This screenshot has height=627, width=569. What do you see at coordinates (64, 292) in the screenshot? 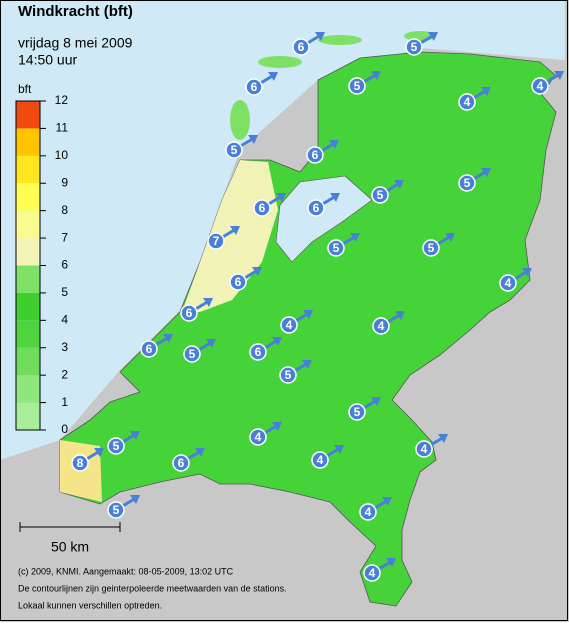
I see `legend-tick-label: 5` at bounding box center [64, 292].